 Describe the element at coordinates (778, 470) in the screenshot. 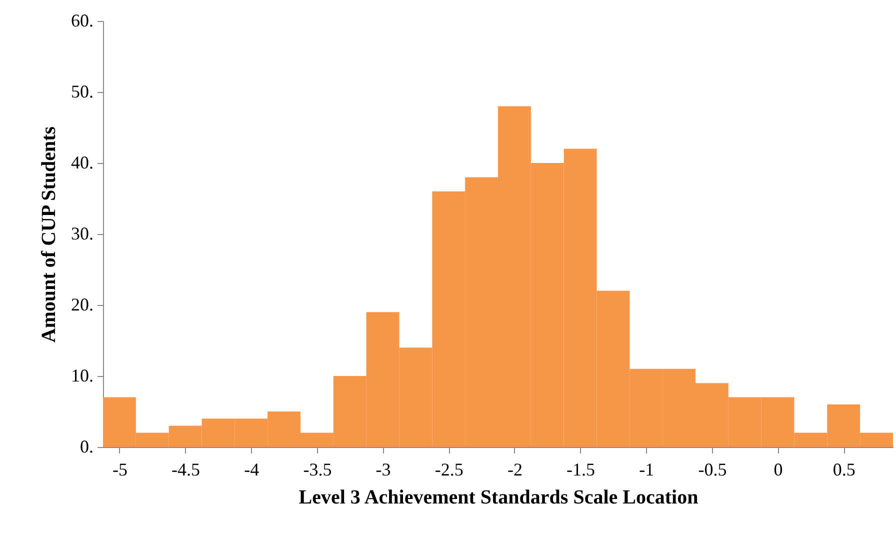

I see `x-tick-label: 0` at that location.